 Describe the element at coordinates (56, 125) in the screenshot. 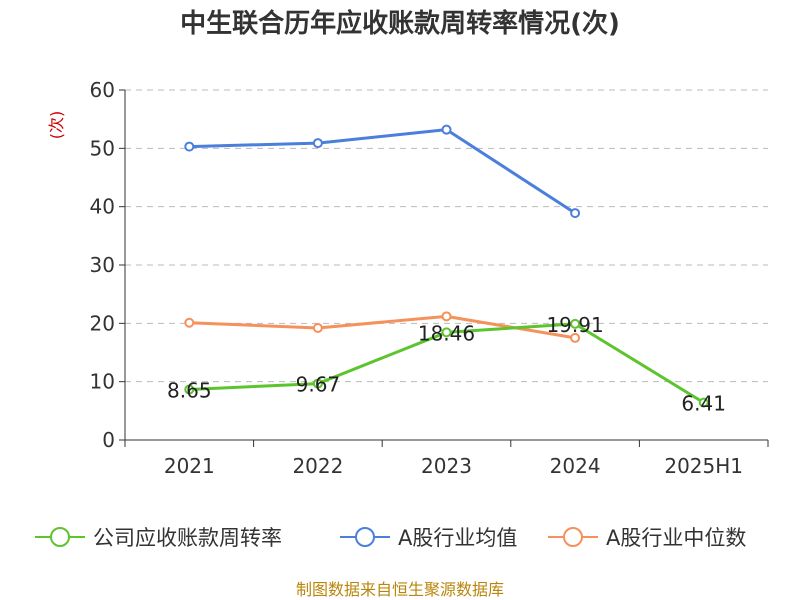

I see `y-axis-label: (次)` at that location.